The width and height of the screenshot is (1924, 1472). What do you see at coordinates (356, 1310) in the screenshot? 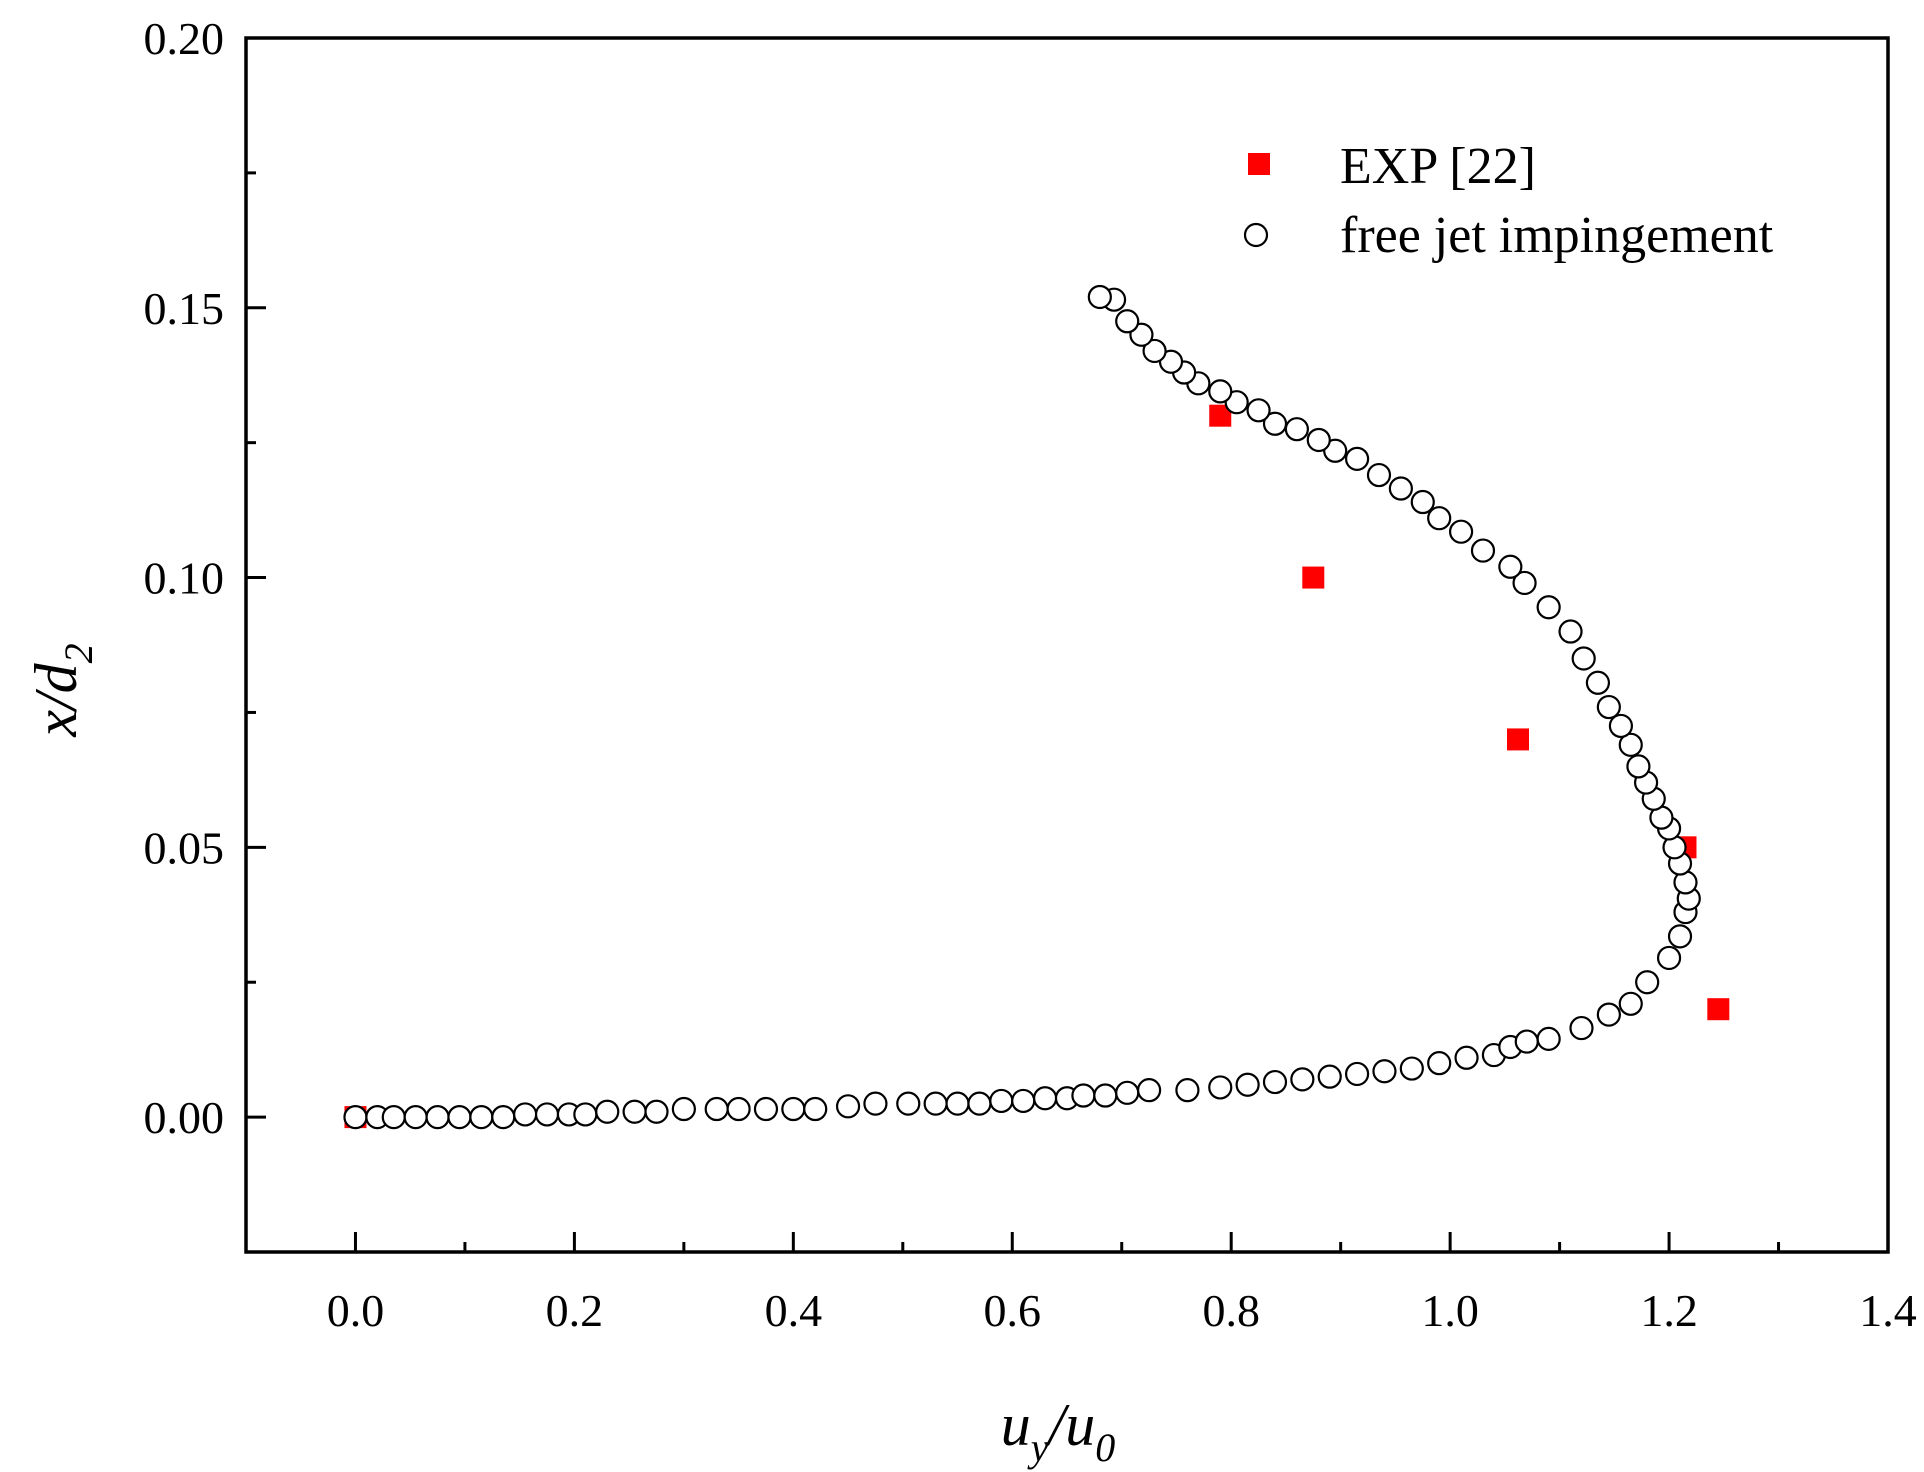
I see `x-tick-label: 0.0` at bounding box center [356, 1310].